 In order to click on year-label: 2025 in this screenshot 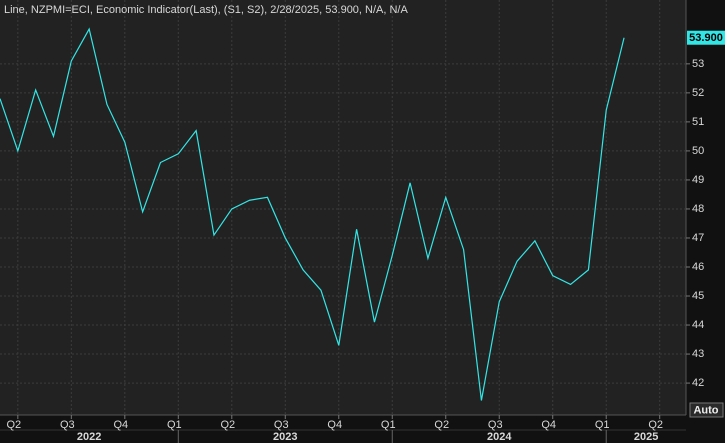, I will do `click(646, 437)`.